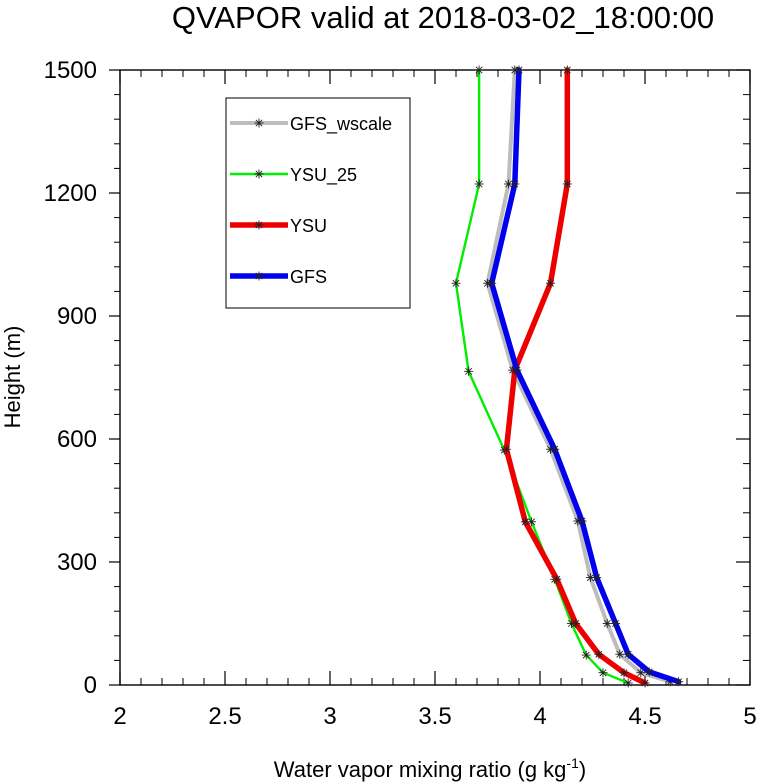  I want to click on legend: GFS_wscale YSU_25 YSU GFS, so click(318, 203).